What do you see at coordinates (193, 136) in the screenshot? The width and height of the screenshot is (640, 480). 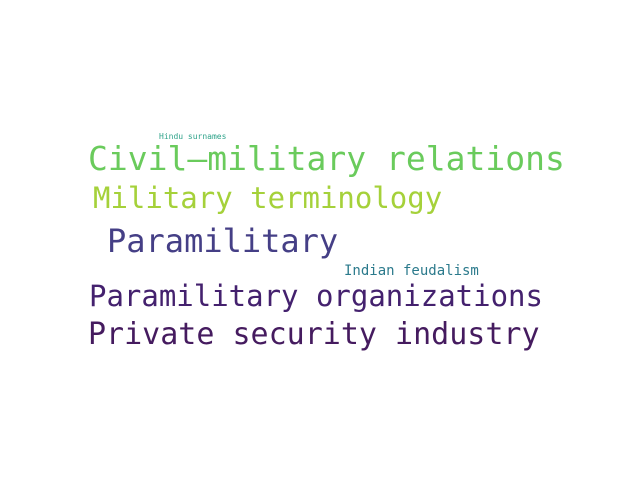 I see `word-hindu-surnames: Hindu surnames` at bounding box center [193, 136].